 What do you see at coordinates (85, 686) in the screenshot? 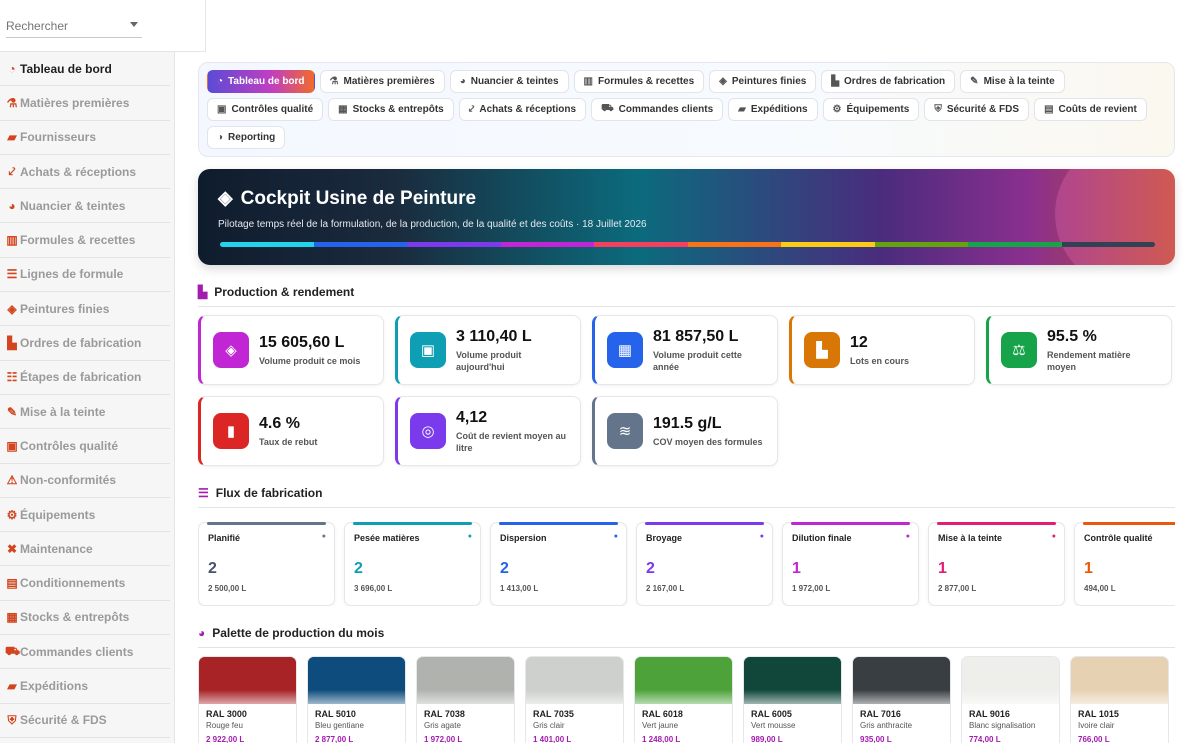
I see `sidebar-item: ▰ Expéditions` at bounding box center [85, 686].